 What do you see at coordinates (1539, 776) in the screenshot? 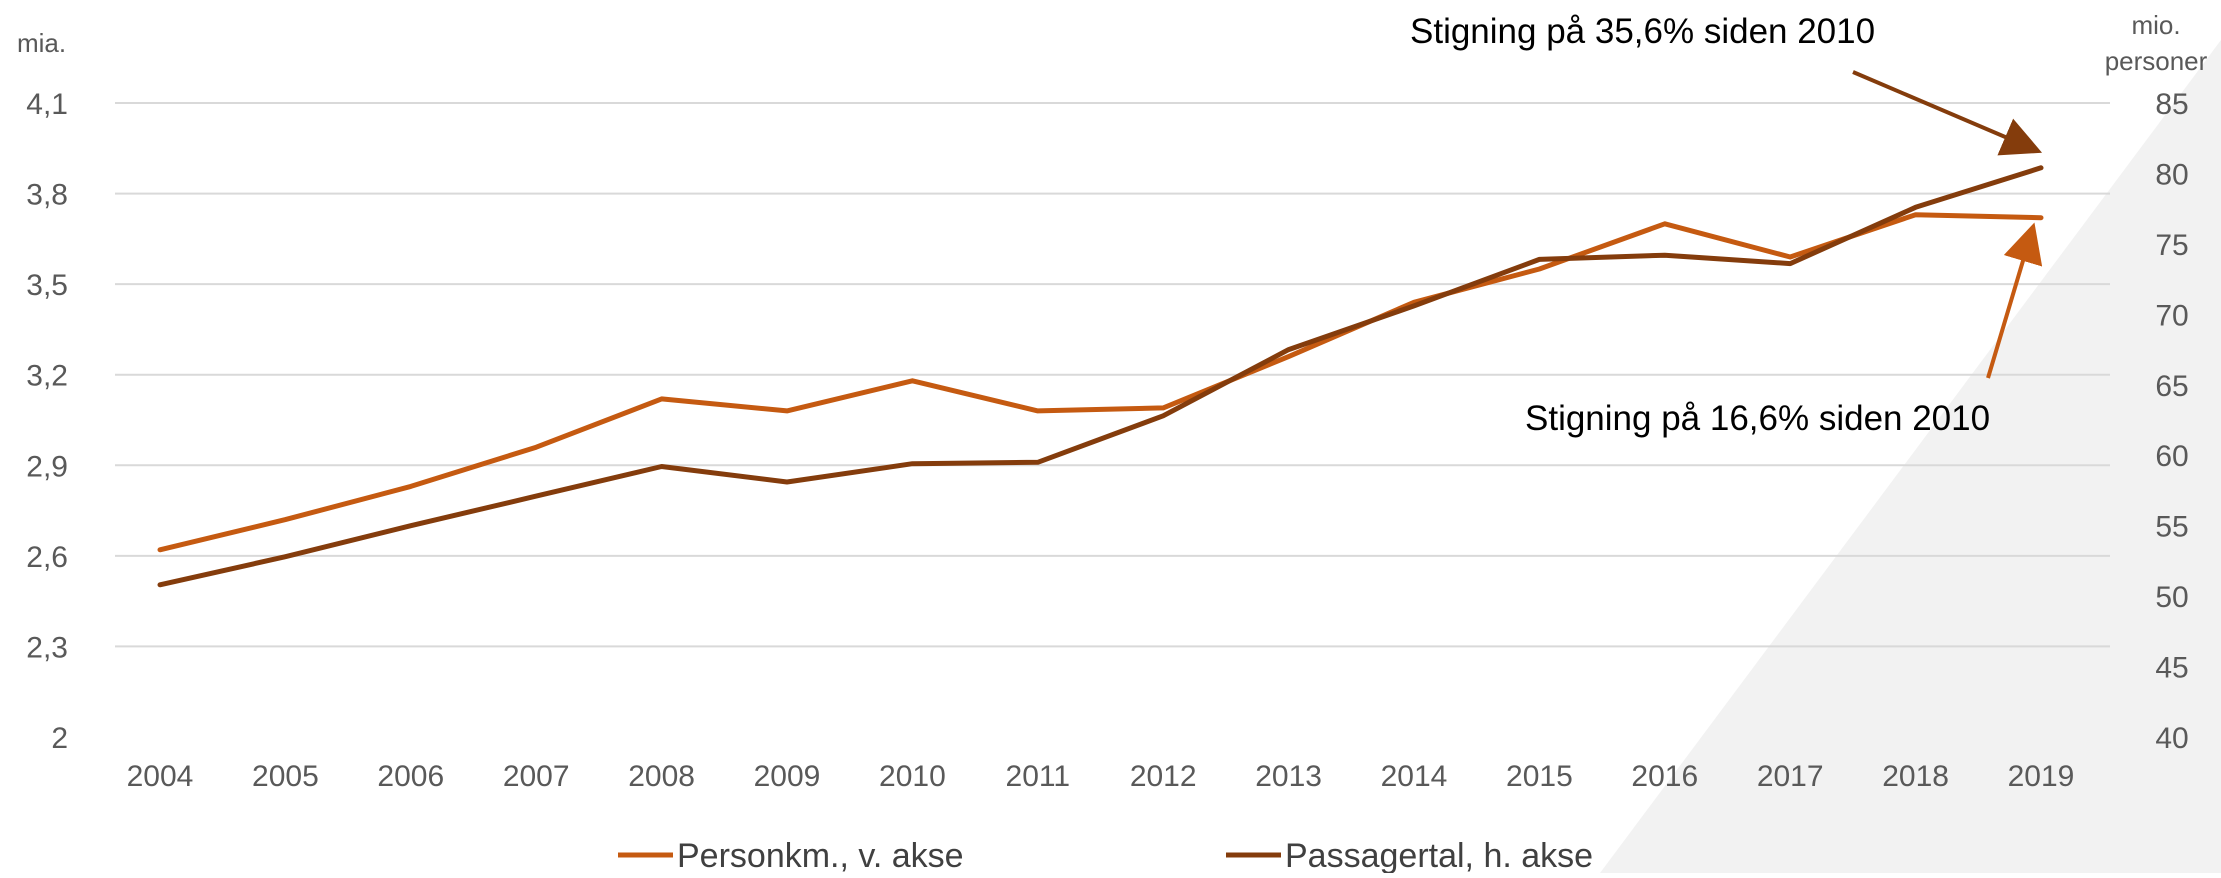
I see `x-tick-label: 2015` at bounding box center [1539, 776].